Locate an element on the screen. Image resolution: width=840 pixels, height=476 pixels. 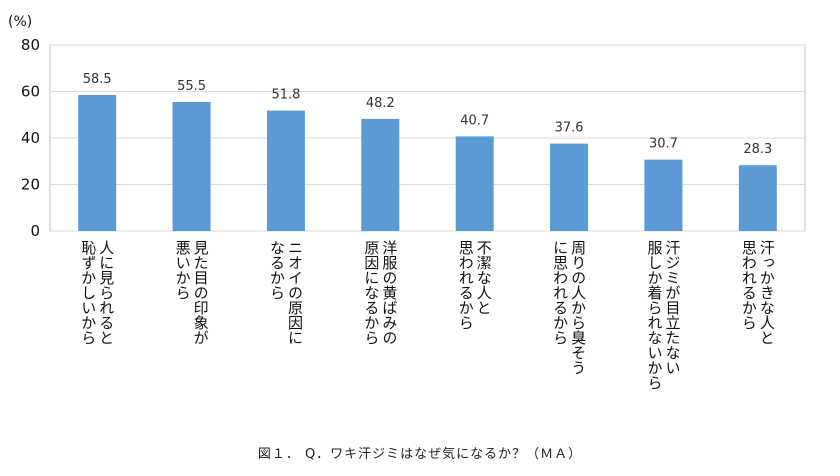
category-label-2-line-1: なるから is located at coordinates (277, 270).